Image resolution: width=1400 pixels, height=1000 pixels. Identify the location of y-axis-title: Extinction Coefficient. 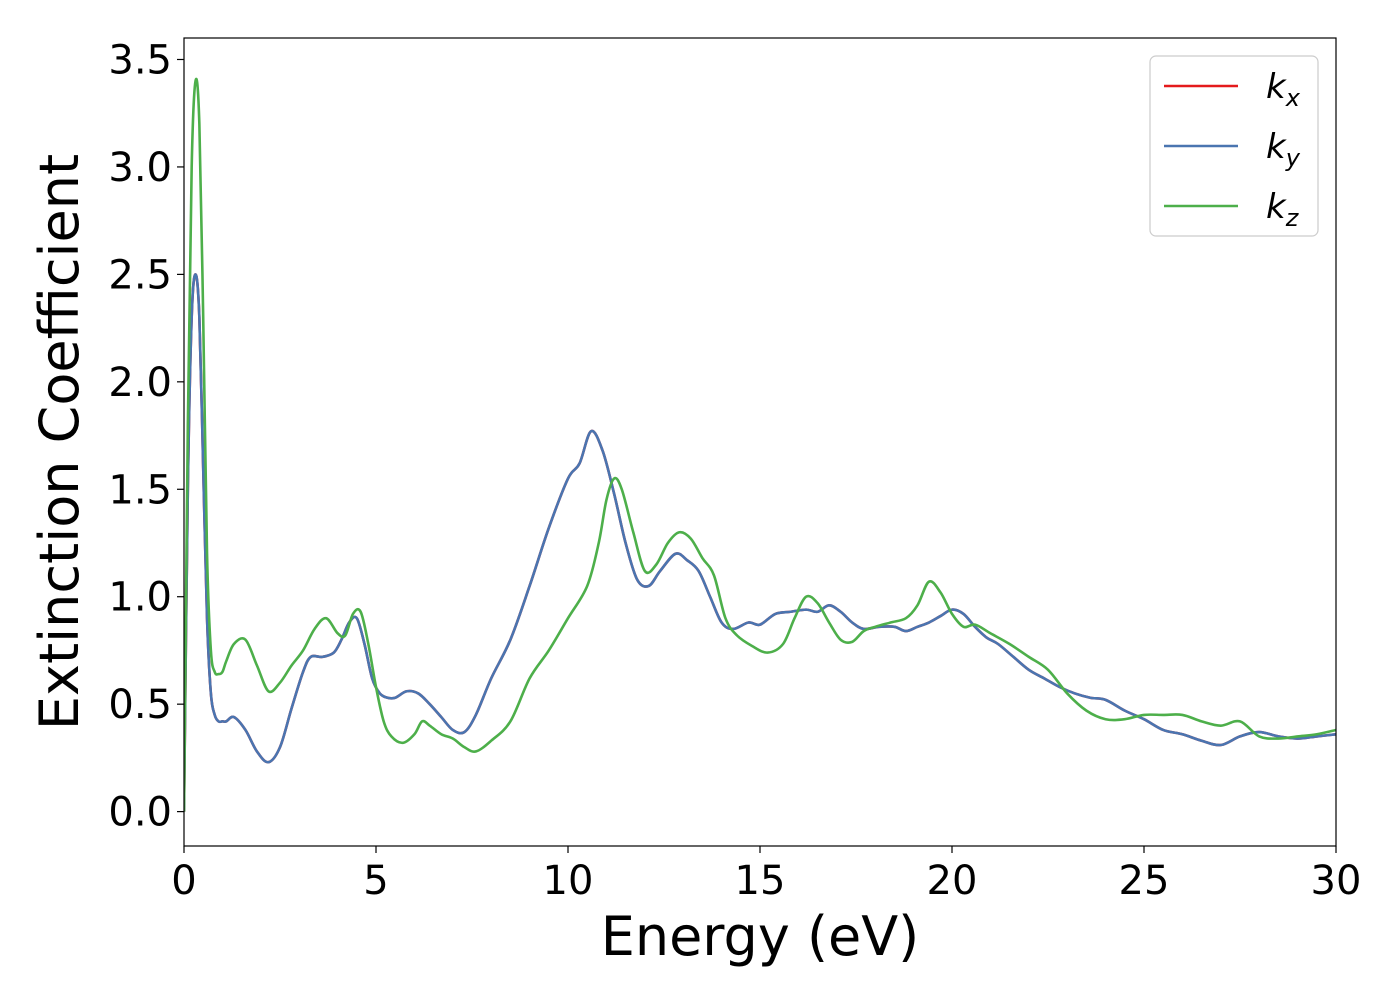
(59, 442).